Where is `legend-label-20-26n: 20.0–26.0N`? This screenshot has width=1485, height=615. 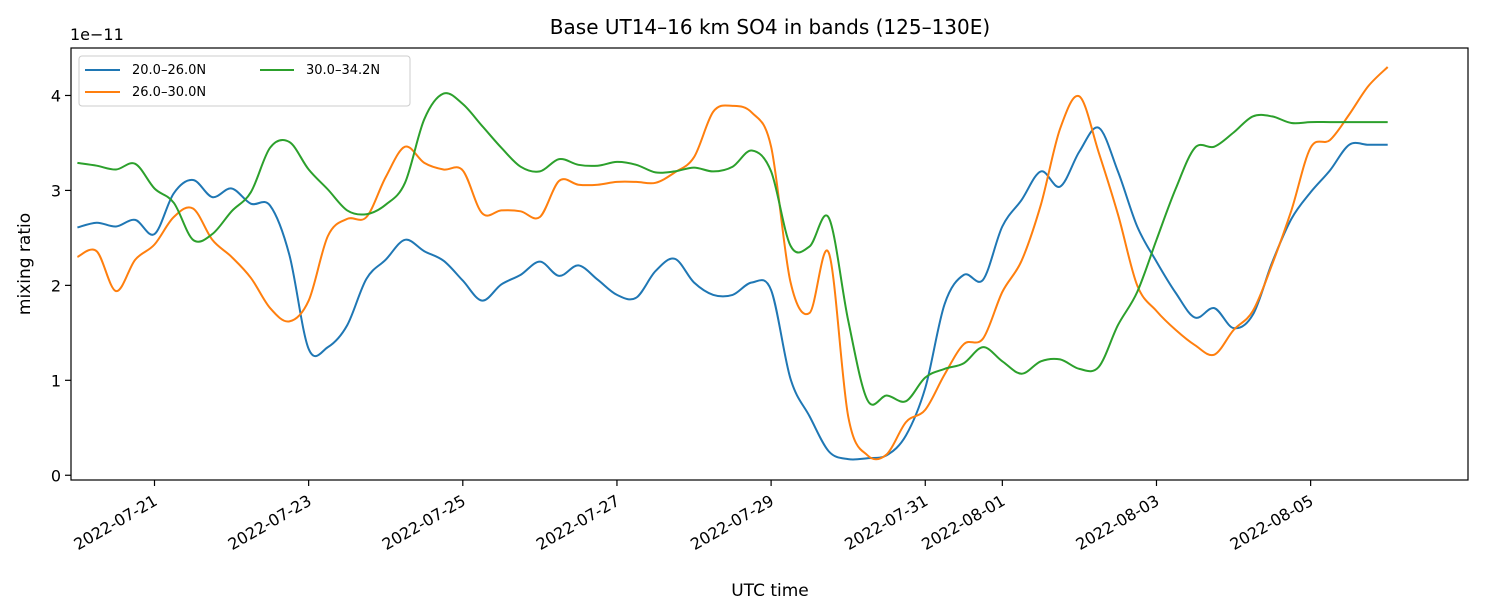
legend-label-20-26n: 20.0–26.0N is located at coordinates (169, 70).